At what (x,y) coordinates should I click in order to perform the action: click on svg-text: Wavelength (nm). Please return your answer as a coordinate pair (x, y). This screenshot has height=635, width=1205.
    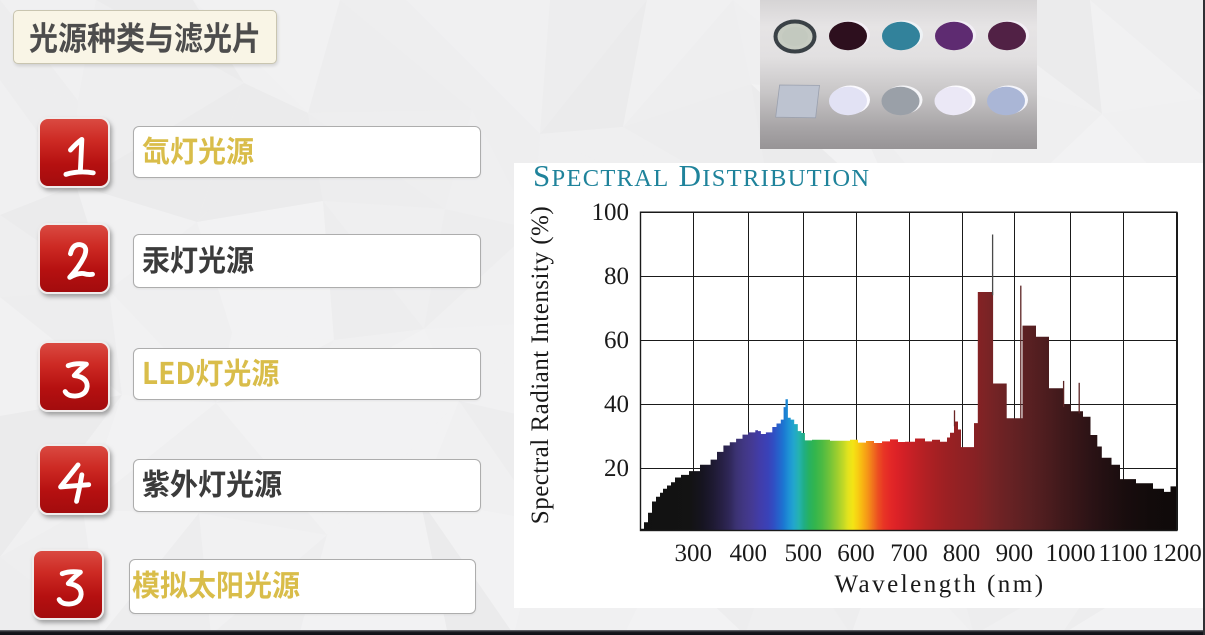
    Looking at the image, I should click on (939, 584).